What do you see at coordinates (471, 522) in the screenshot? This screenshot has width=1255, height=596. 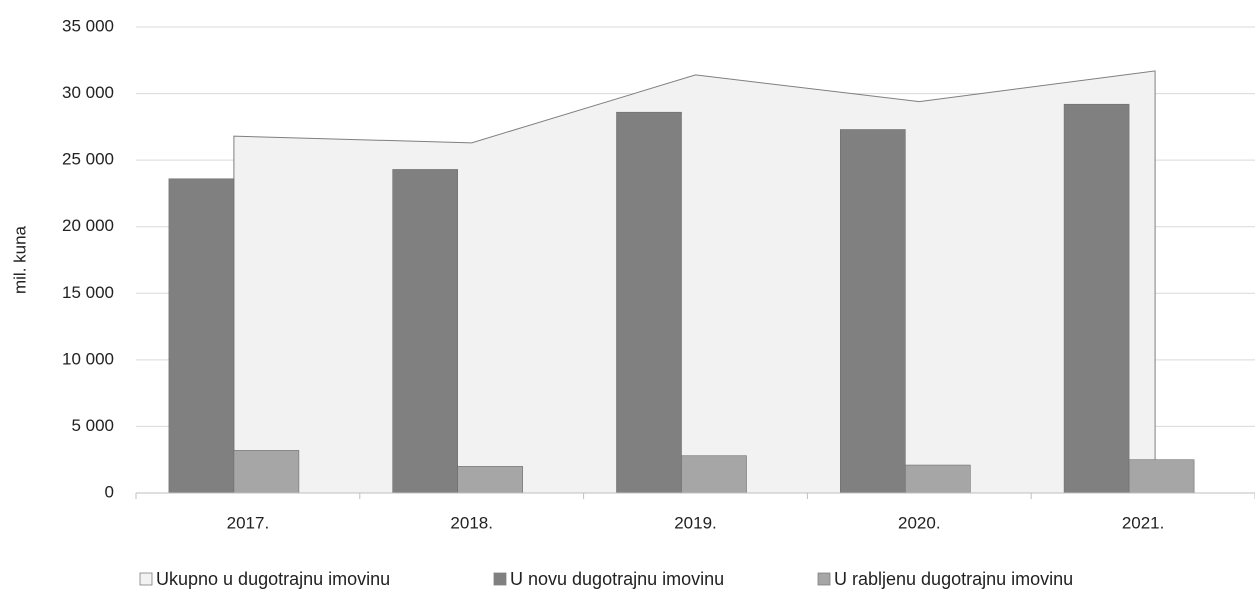 I see `x-tick-label: 2018.` at bounding box center [471, 522].